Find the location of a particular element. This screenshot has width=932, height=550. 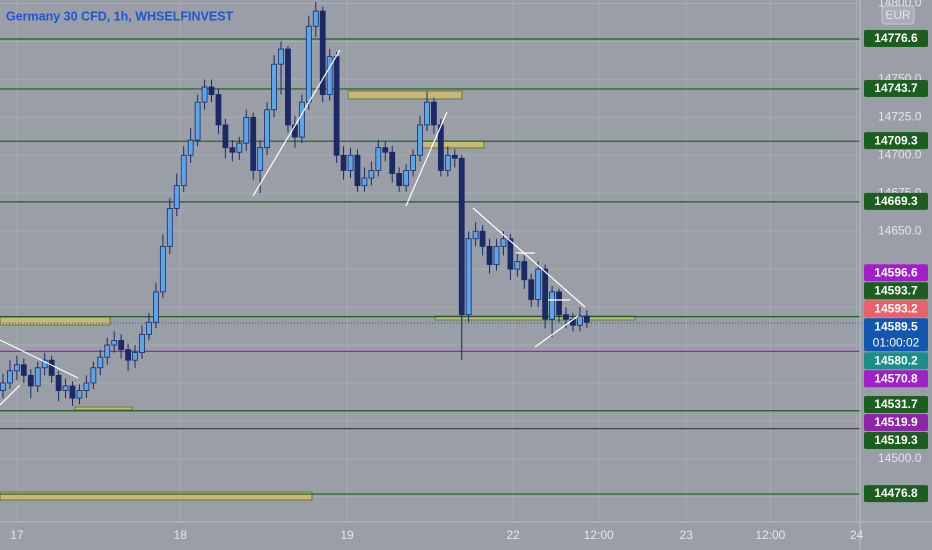

price-badge-label: 14570.8 is located at coordinates (896, 378).